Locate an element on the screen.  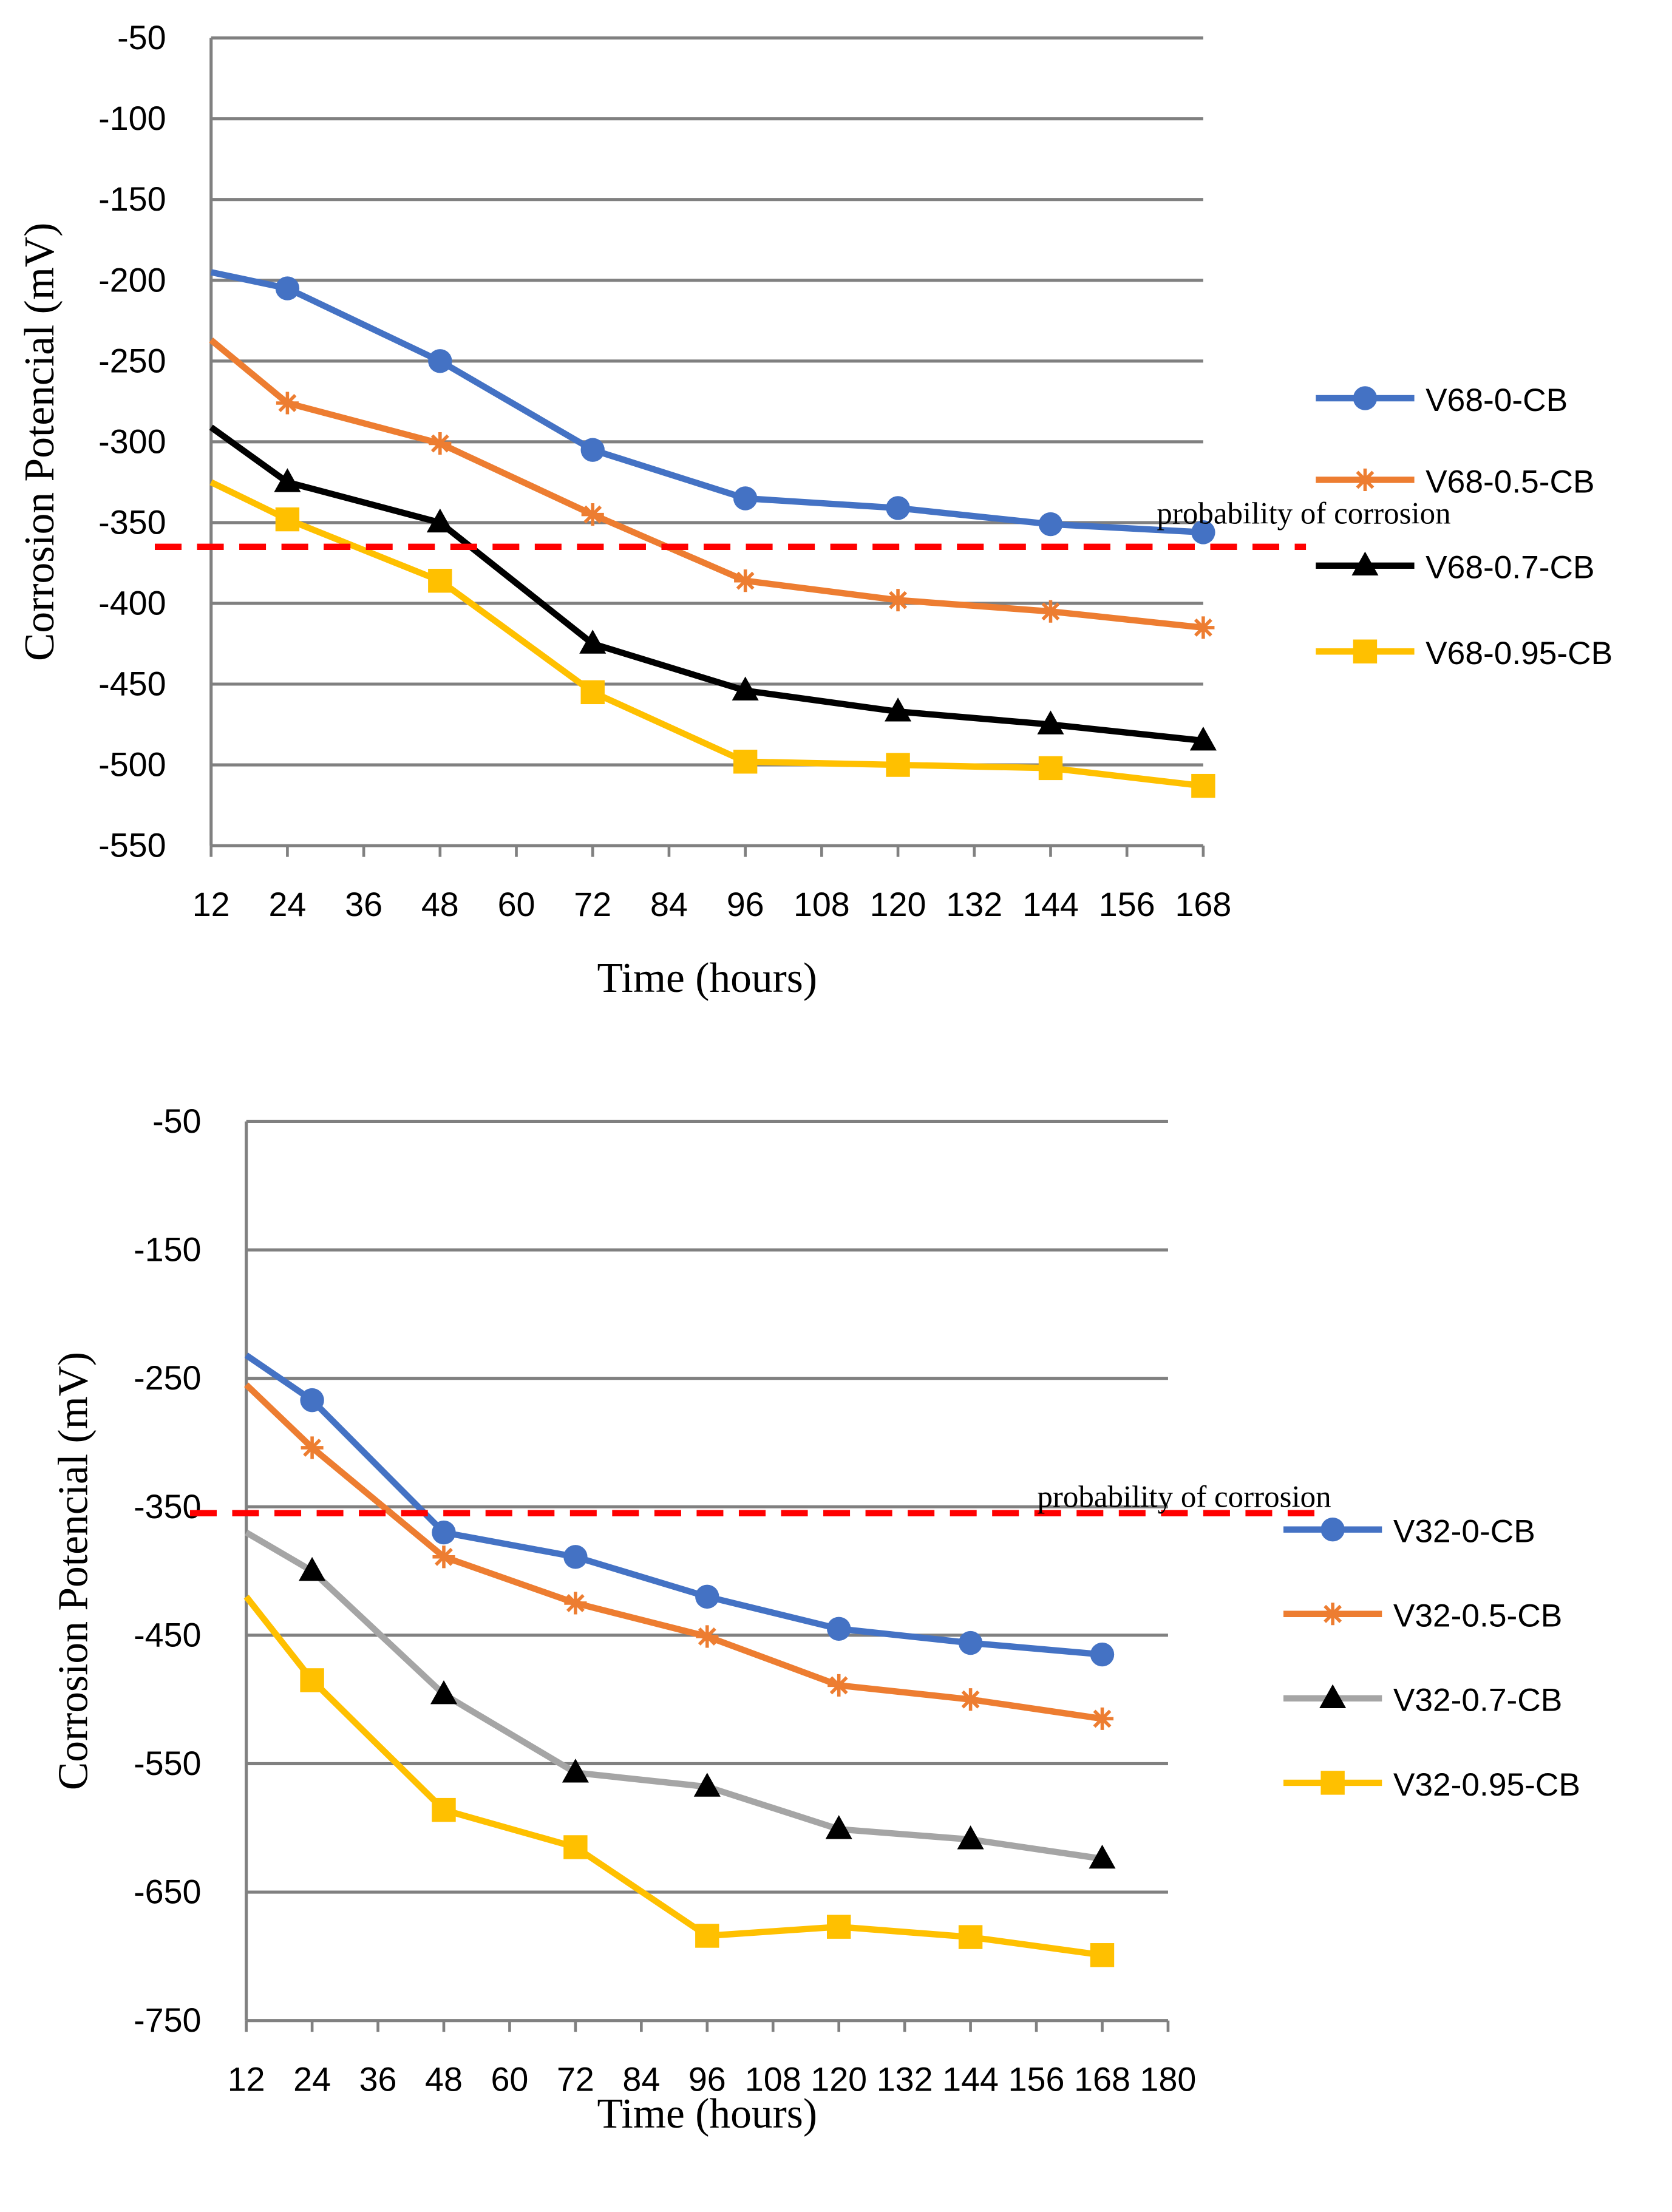
y-tick-label: -300 is located at coordinates (132, 441).